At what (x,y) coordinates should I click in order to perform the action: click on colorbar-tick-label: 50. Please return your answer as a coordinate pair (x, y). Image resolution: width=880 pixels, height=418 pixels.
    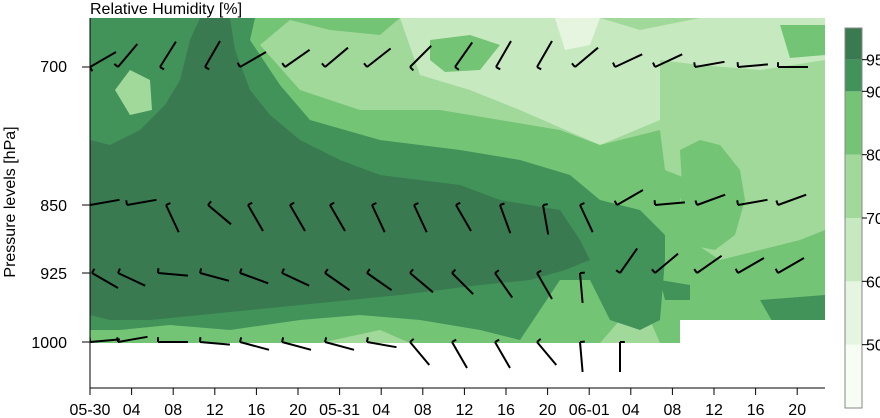
    Looking at the image, I should click on (873, 346).